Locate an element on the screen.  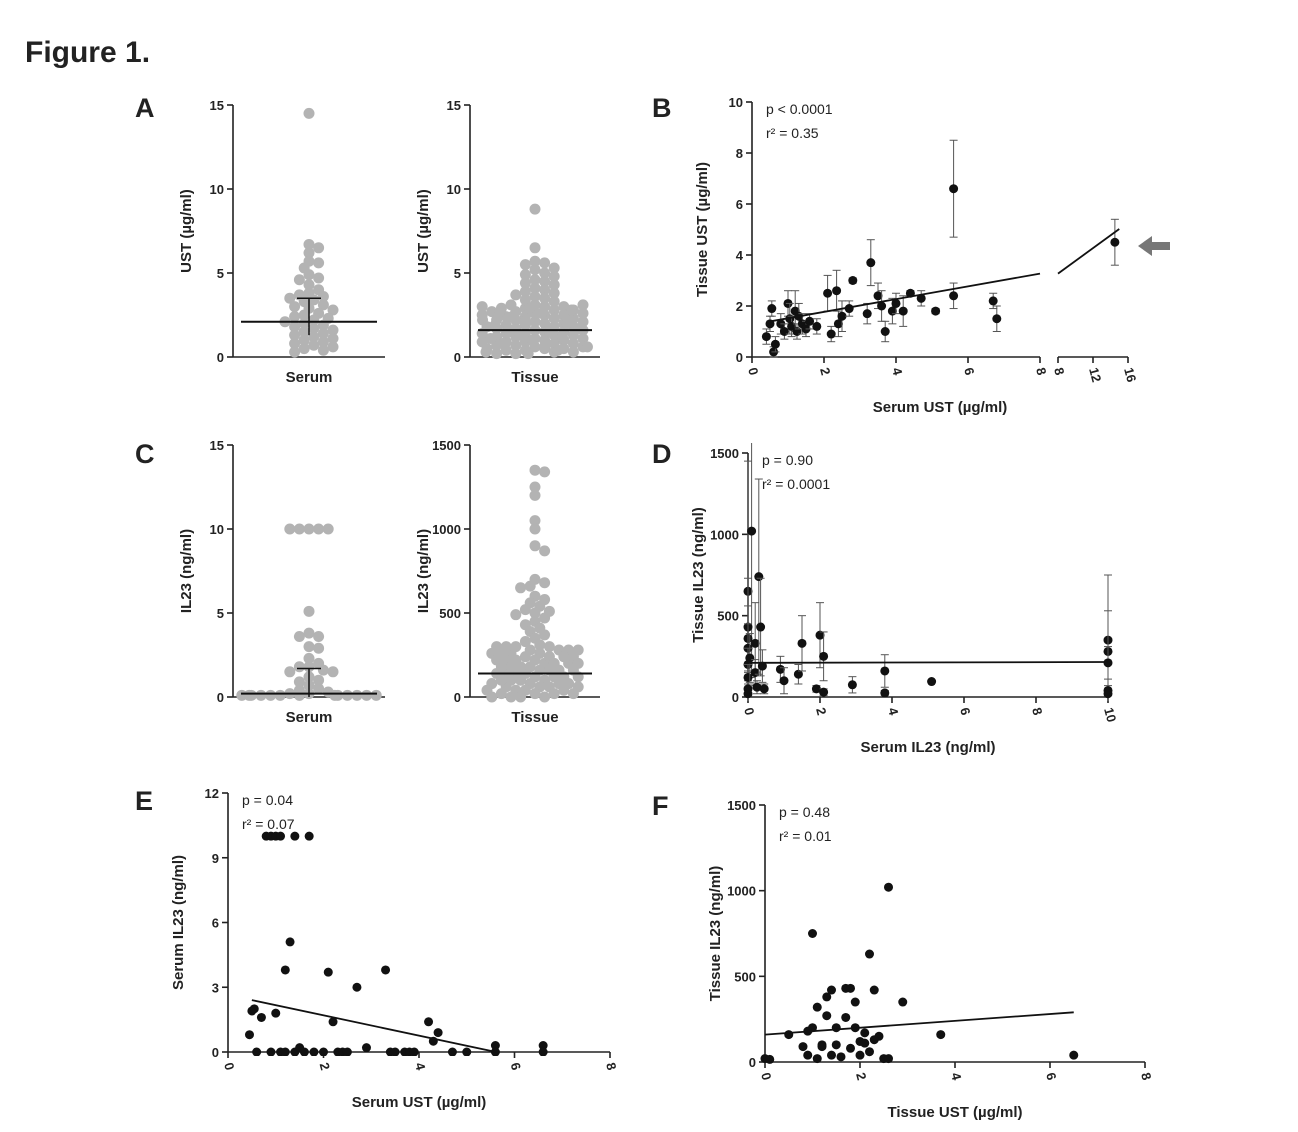
plot-area is located at coordinates (919, 973).